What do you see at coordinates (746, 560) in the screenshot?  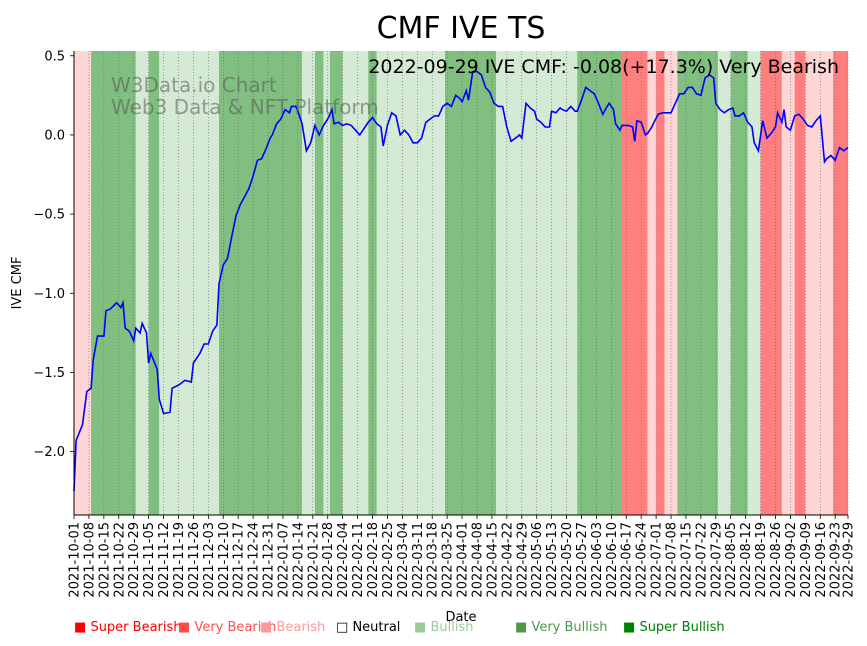 I see `x-tick-label: 2022-08-12` at bounding box center [746, 560].